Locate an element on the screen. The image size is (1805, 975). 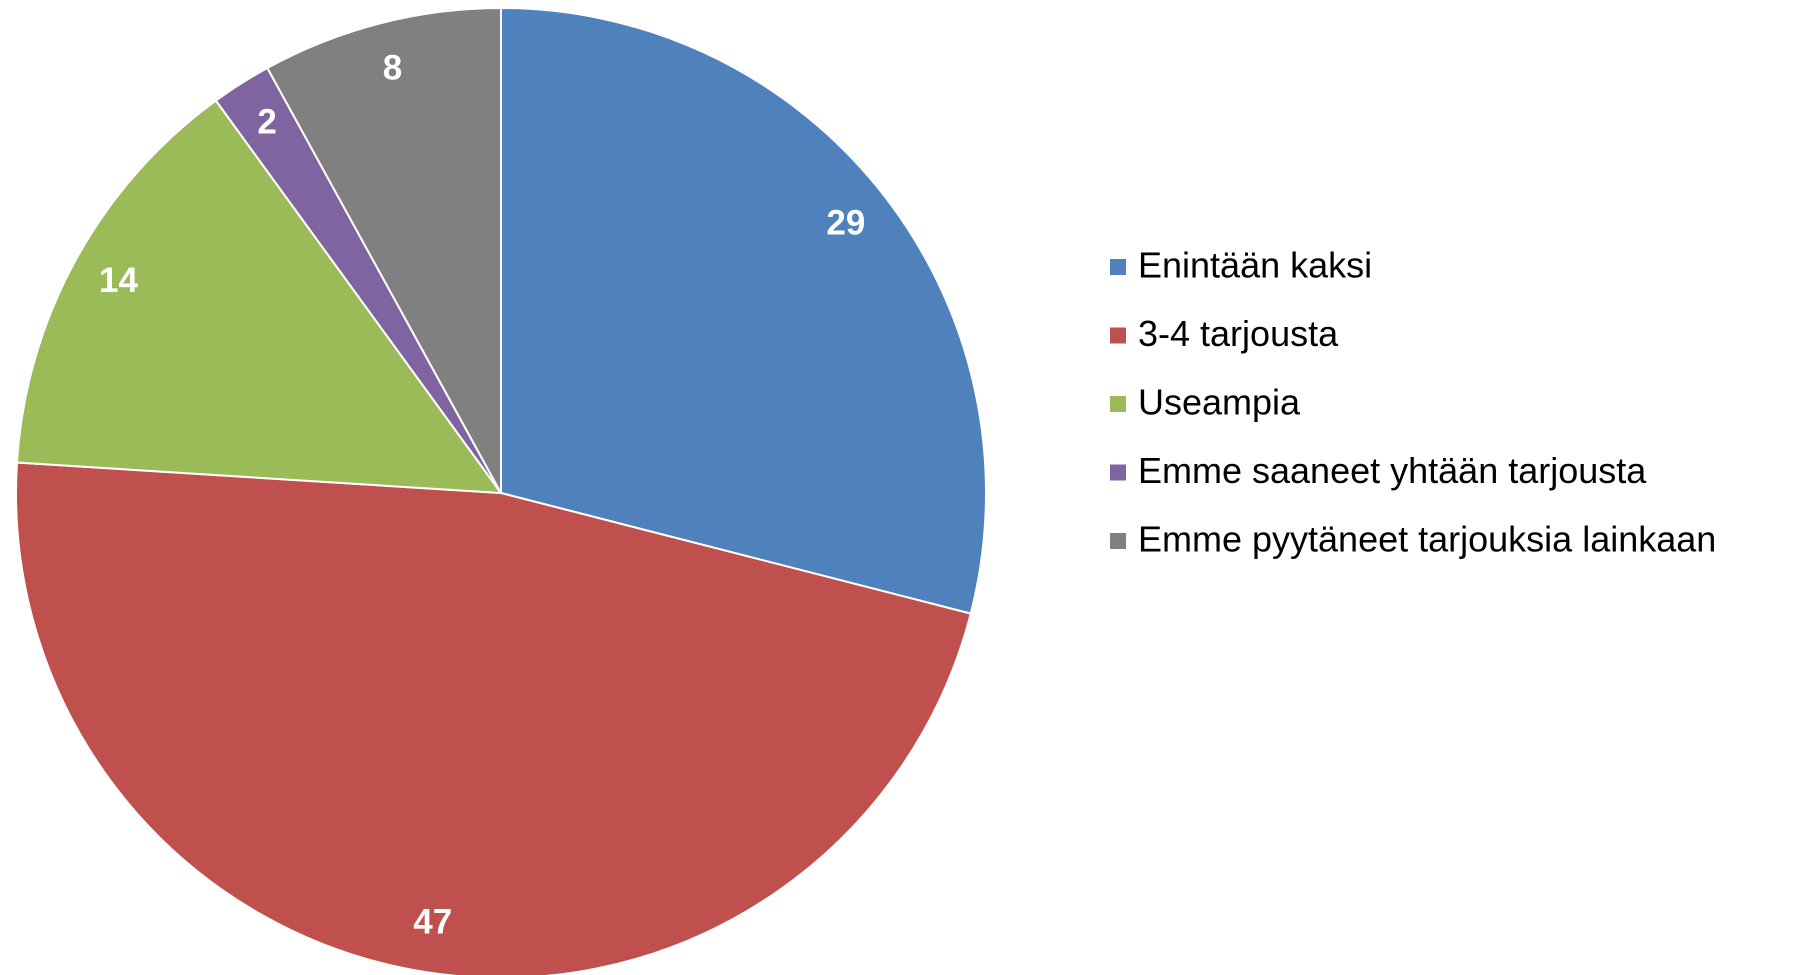
data-label: 29 is located at coordinates (845, 223).